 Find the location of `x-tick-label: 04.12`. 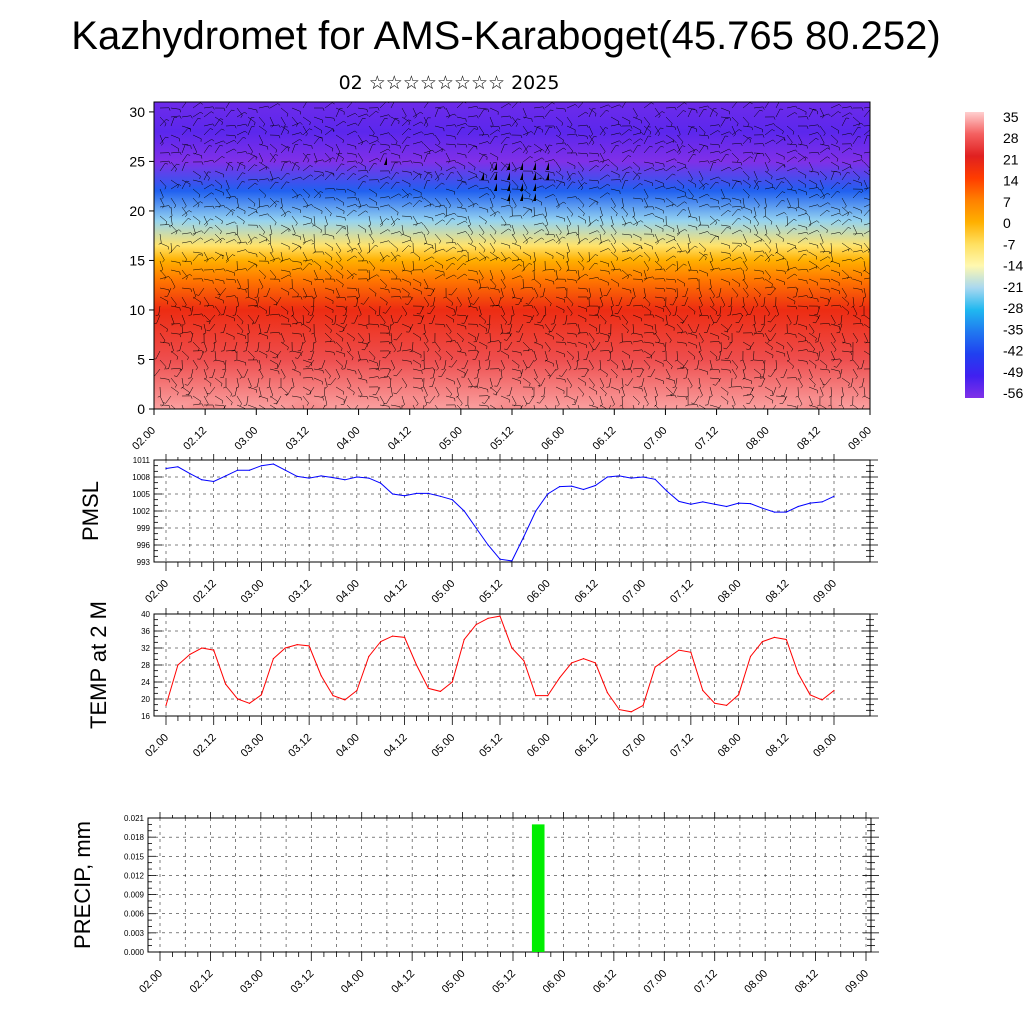

x-tick-label: 04.12 is located at coordinates (396, 746).